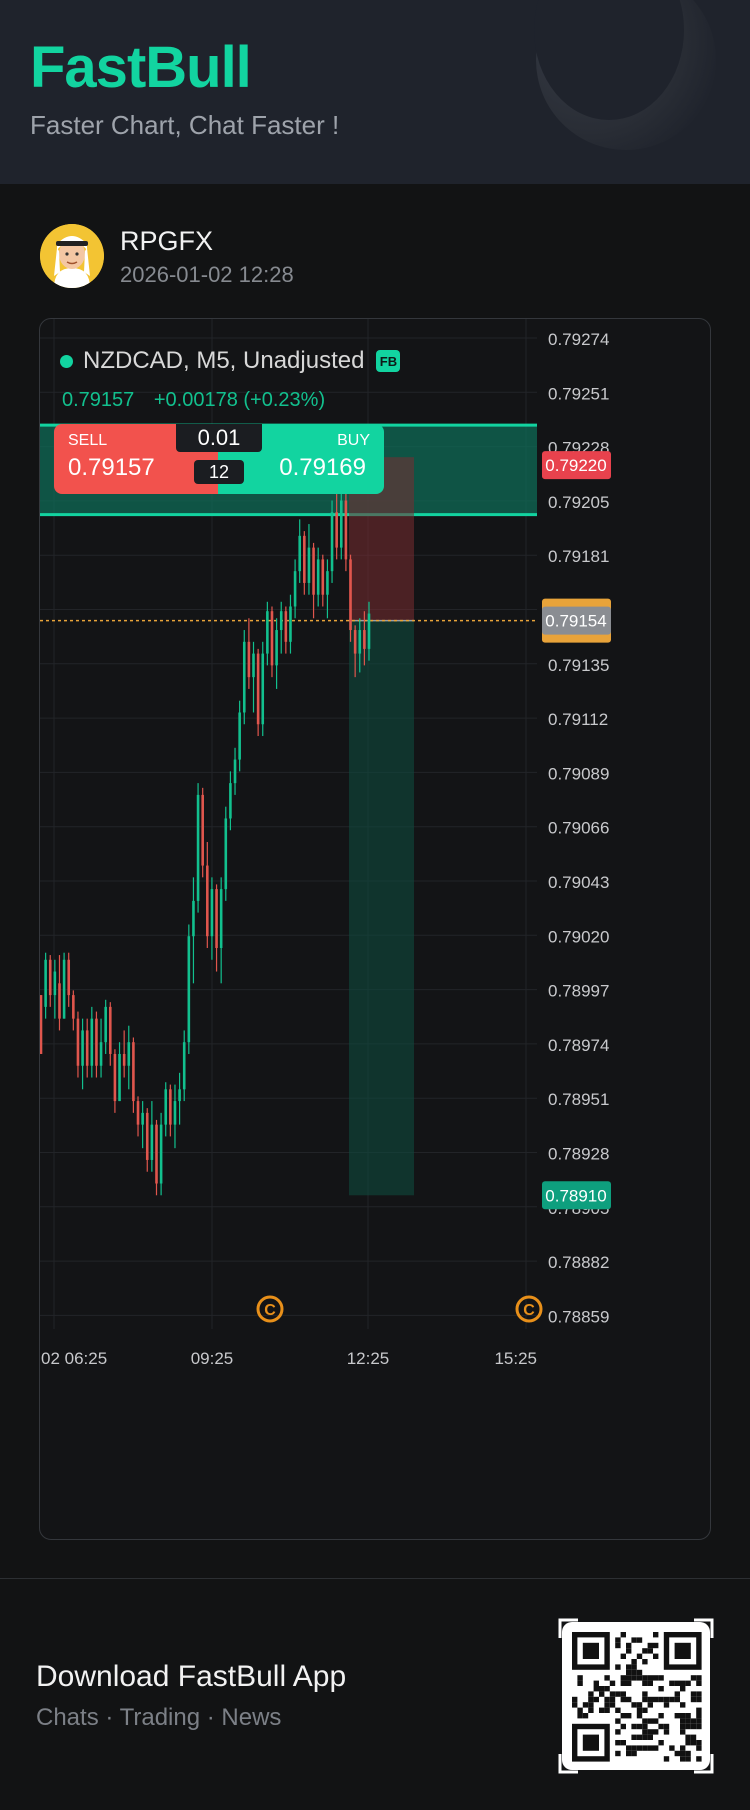  I want to click on avatar-illustration-icon, so click(72, 256).